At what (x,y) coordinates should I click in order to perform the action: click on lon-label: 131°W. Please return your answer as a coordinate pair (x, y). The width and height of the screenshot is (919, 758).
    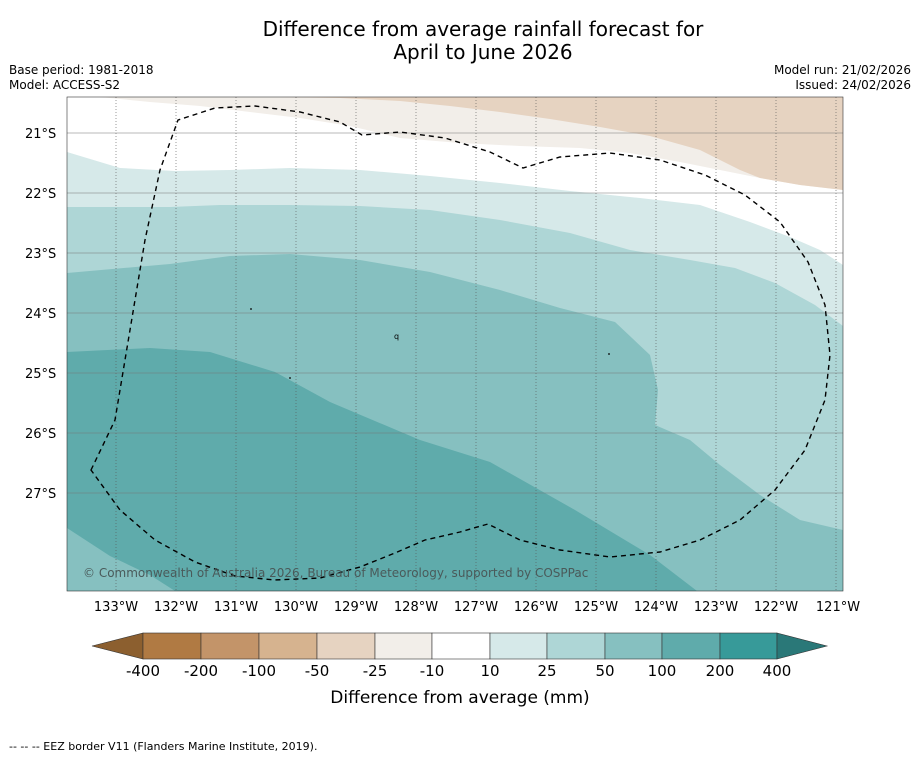
    Looking at the image, I should click on (236, 607).